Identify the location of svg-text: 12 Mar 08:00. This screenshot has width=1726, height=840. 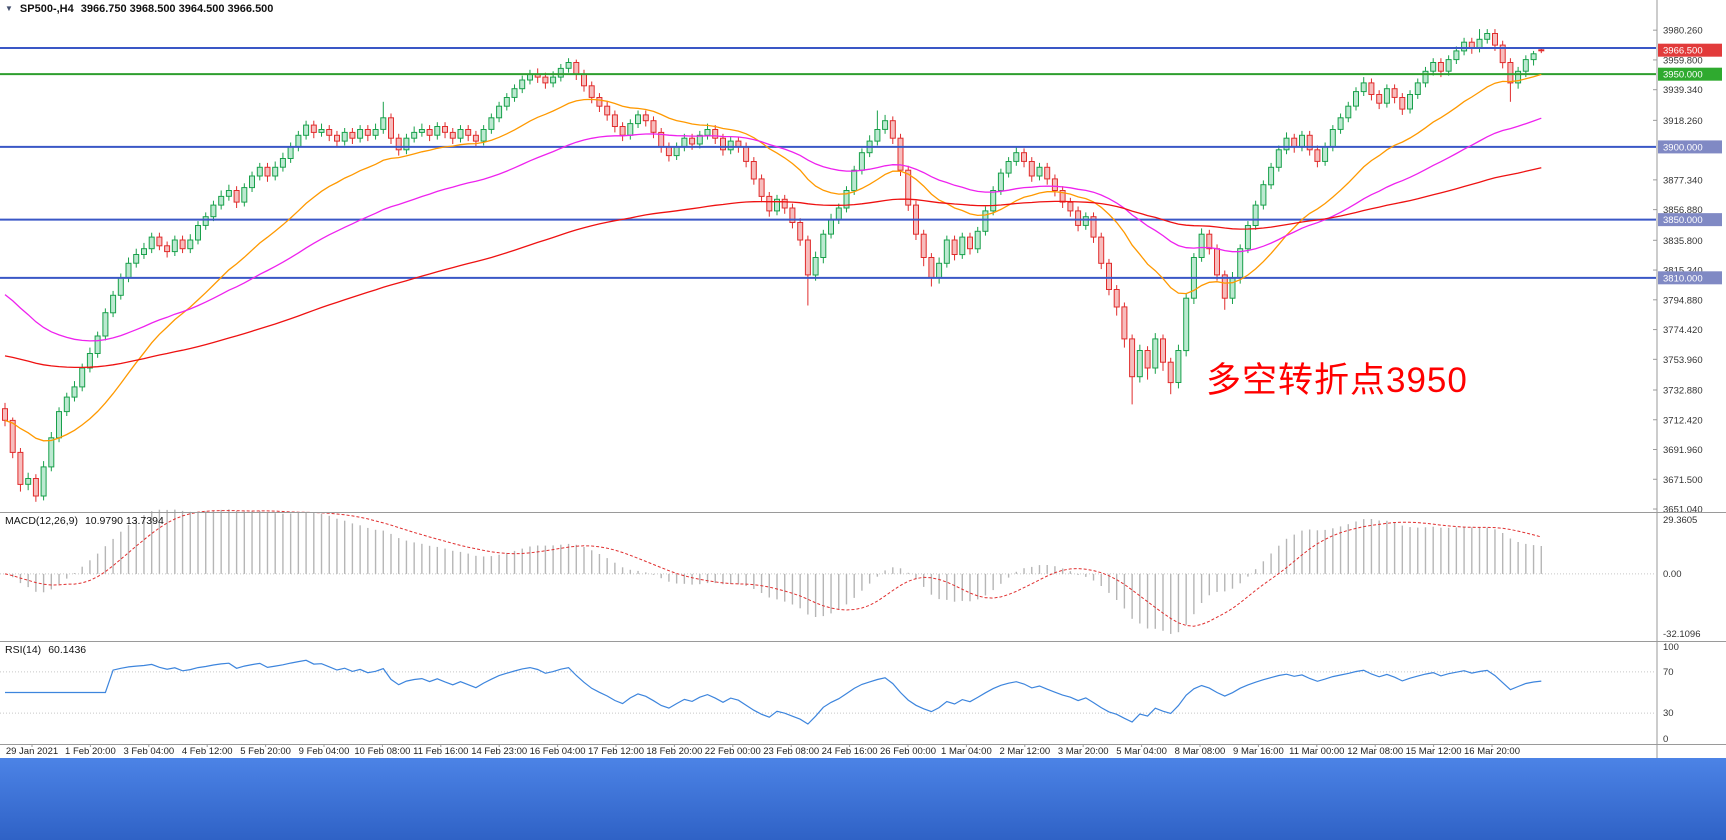
(1375, 751).